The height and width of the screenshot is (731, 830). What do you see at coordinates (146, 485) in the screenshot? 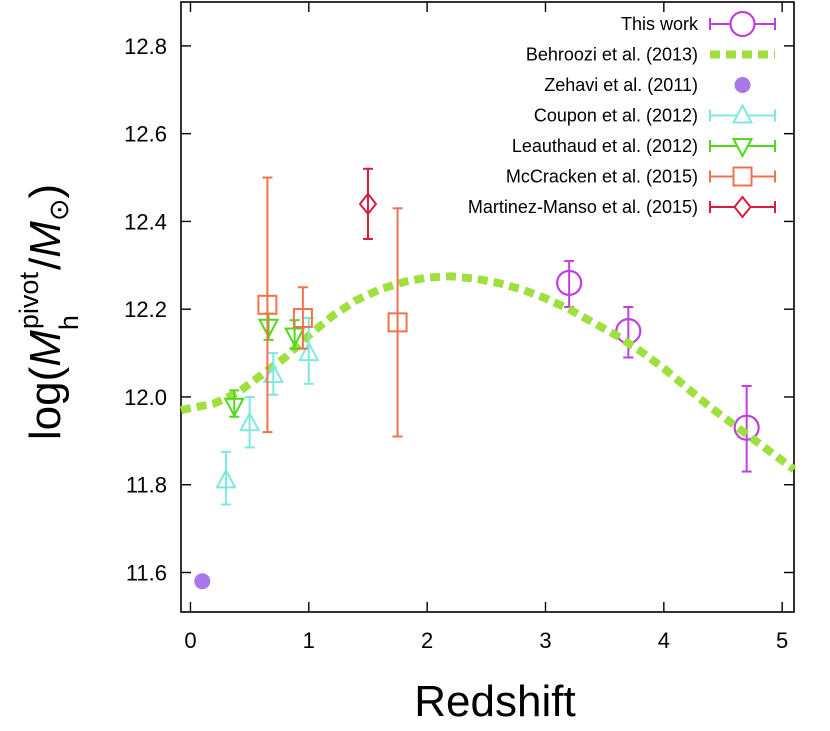
I see `y-tick-label: 11.8` at bounding box center [146, 485].